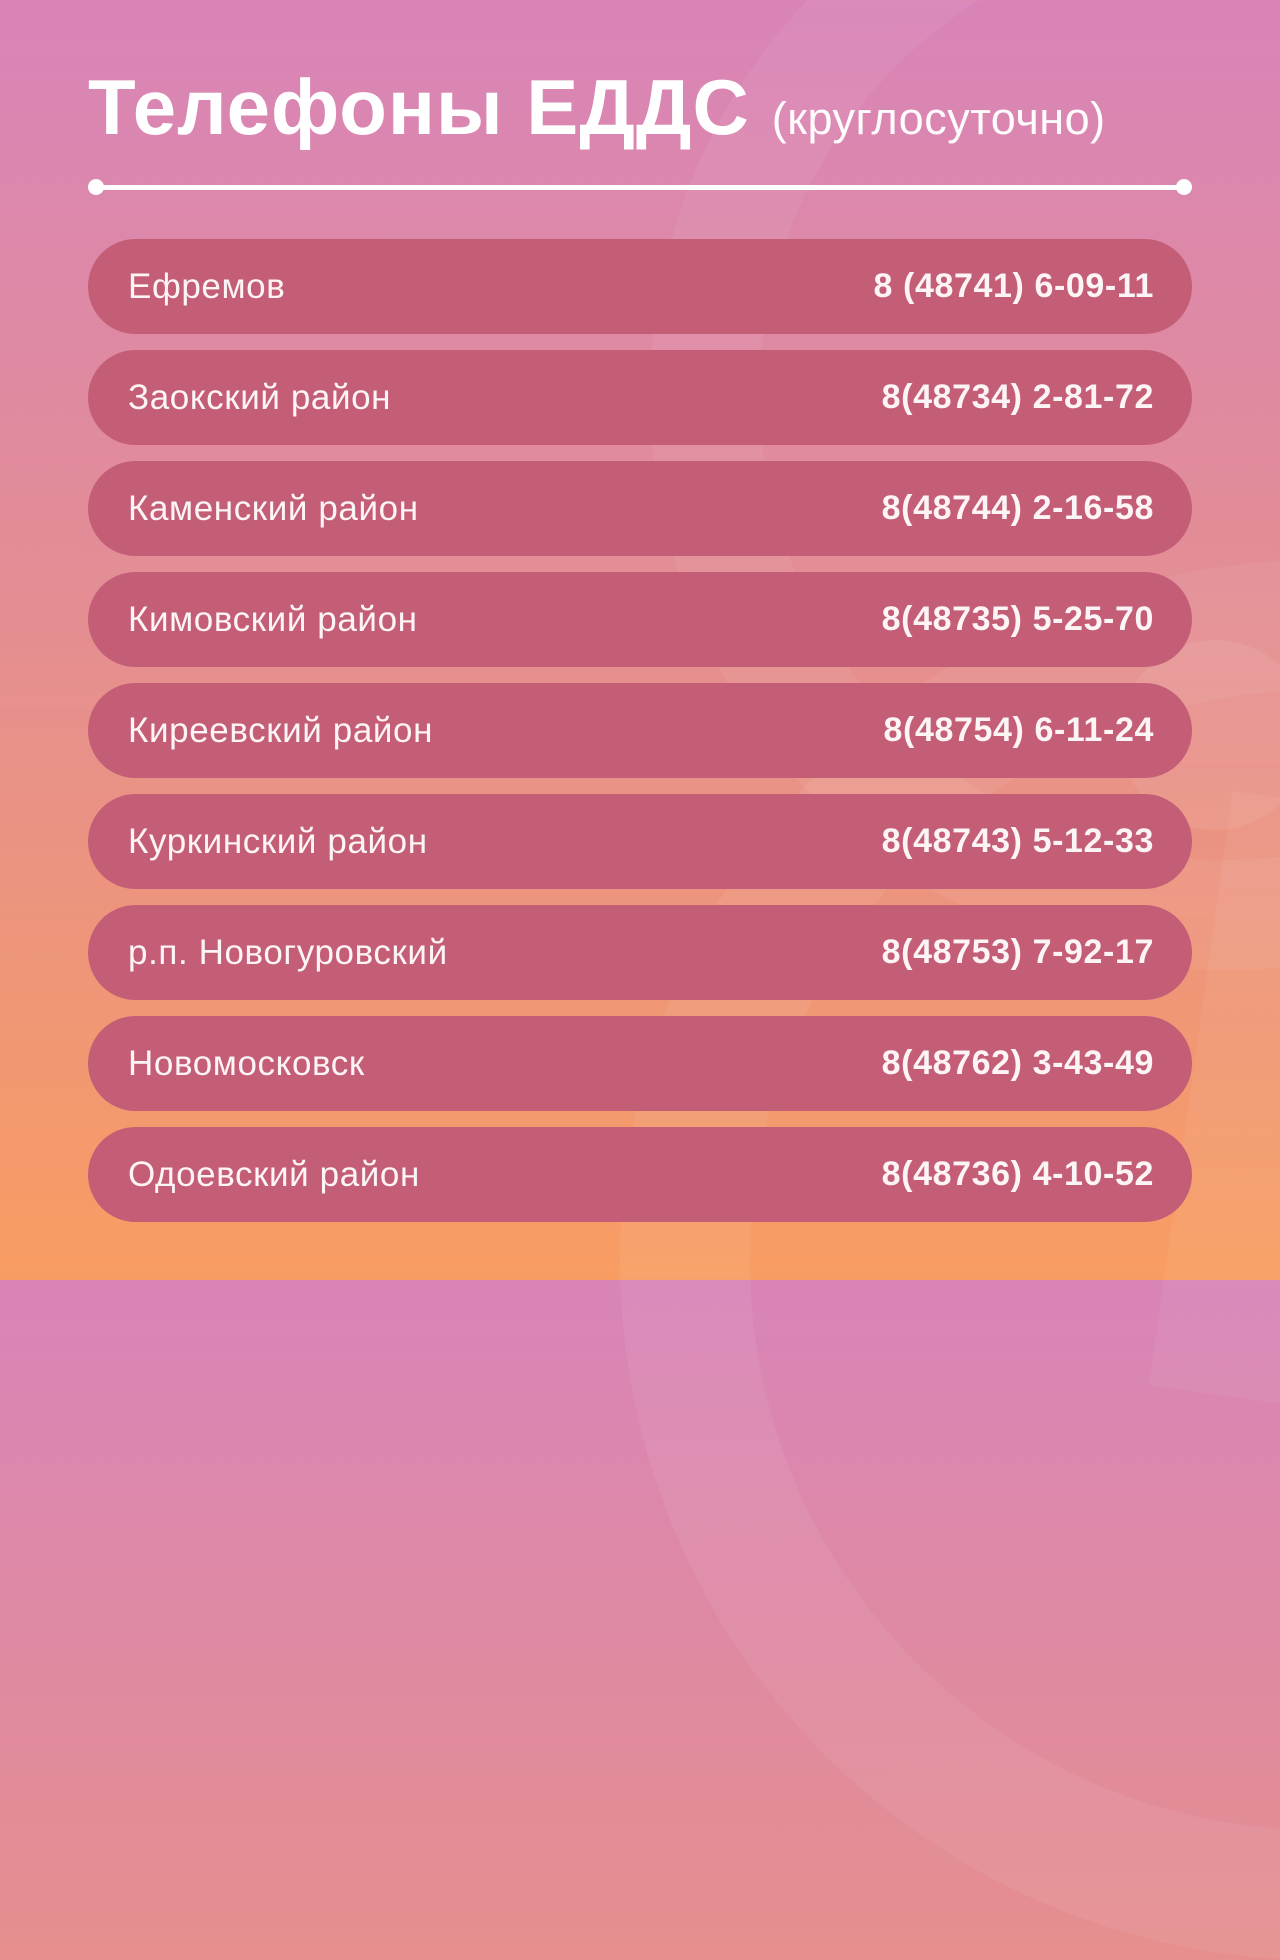 Image resolution: width=1280 pixels, height=1960 pixels. Describe the element at coordinates (278, 841) in the screenshot. I see `district-name: Куркинский район` at that location.